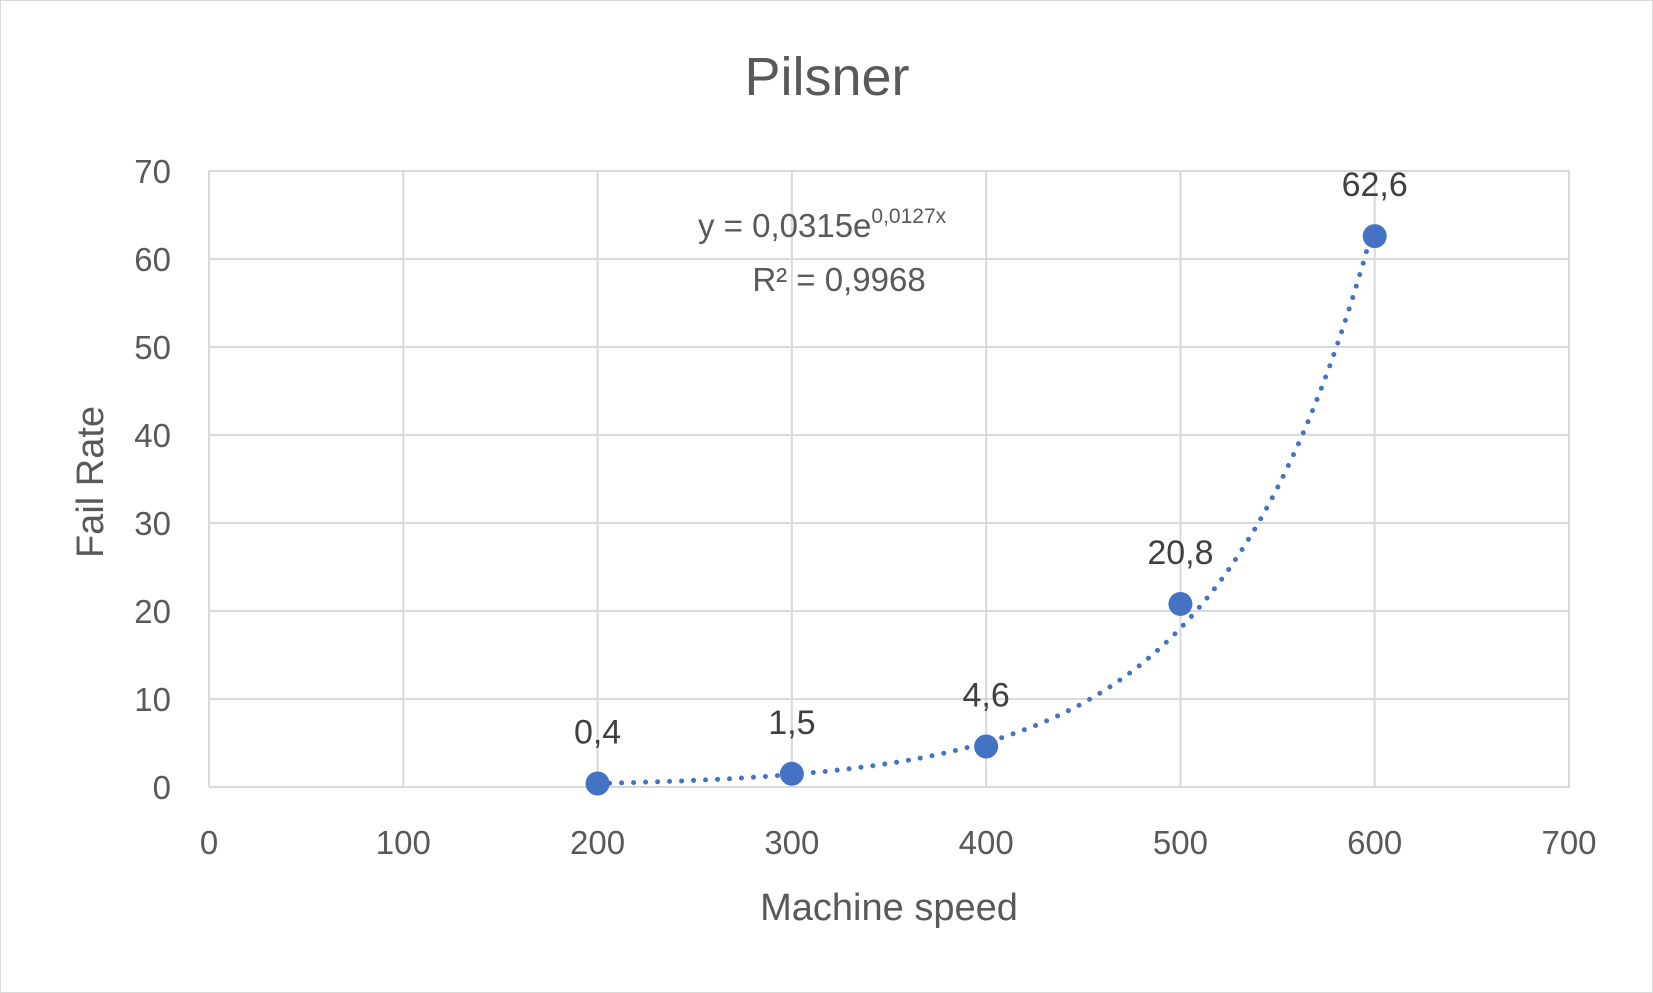 The width and height of the screenshot is (1653, 993). I want to click on data-label: 0,4, so click(597, 732).